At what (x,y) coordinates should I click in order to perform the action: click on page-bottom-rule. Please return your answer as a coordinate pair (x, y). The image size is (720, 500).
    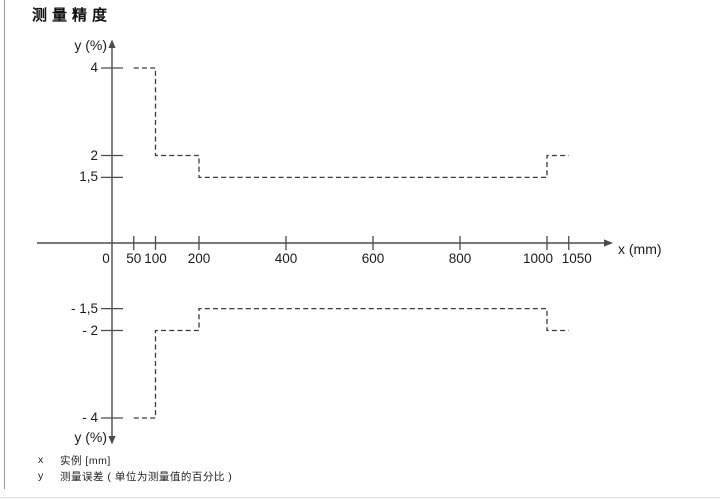
    Looking at the image, I should click on (360, 497).